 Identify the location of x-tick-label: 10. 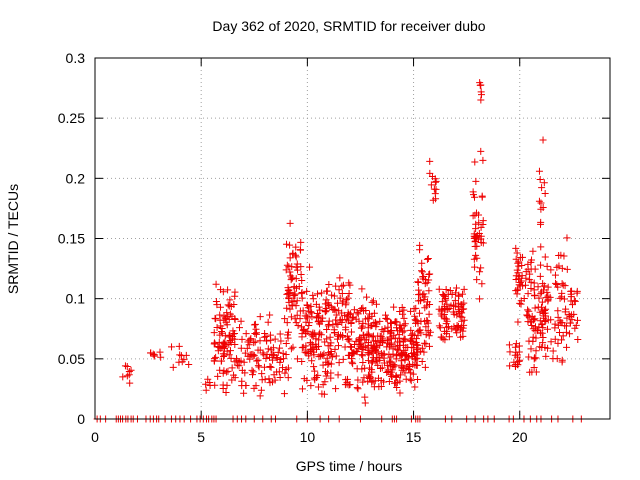
(308, 437).